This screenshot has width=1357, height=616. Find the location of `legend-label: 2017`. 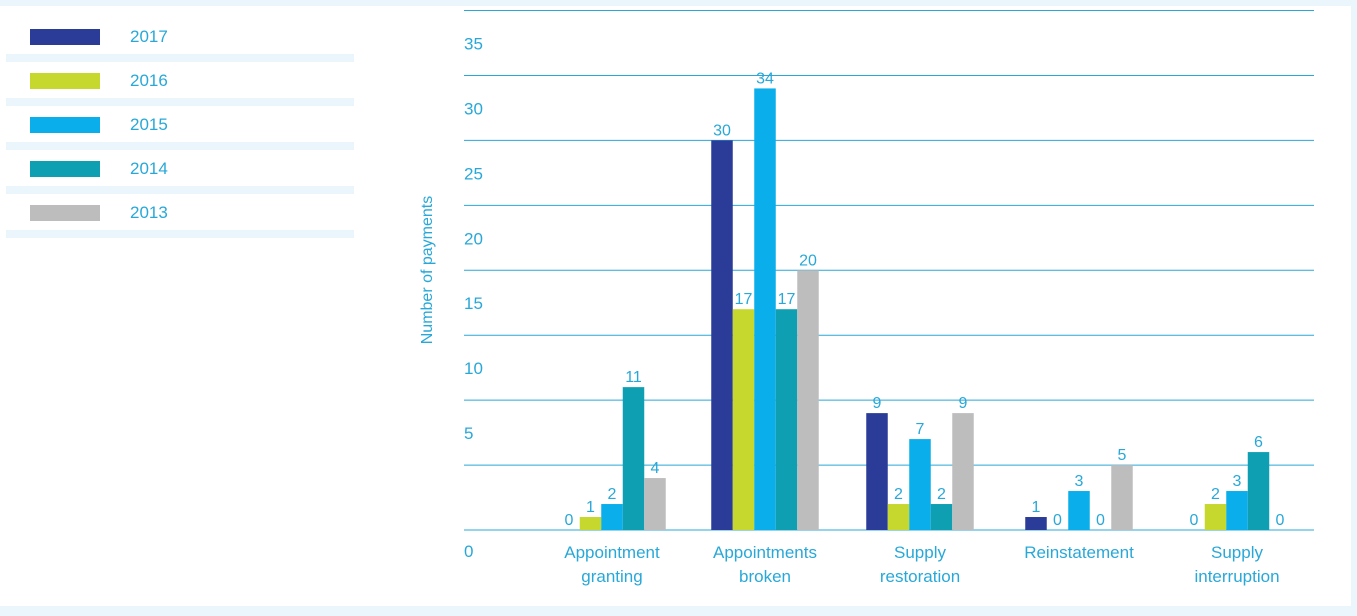

legend-label: 2017 is located at coordinates (149, 36).